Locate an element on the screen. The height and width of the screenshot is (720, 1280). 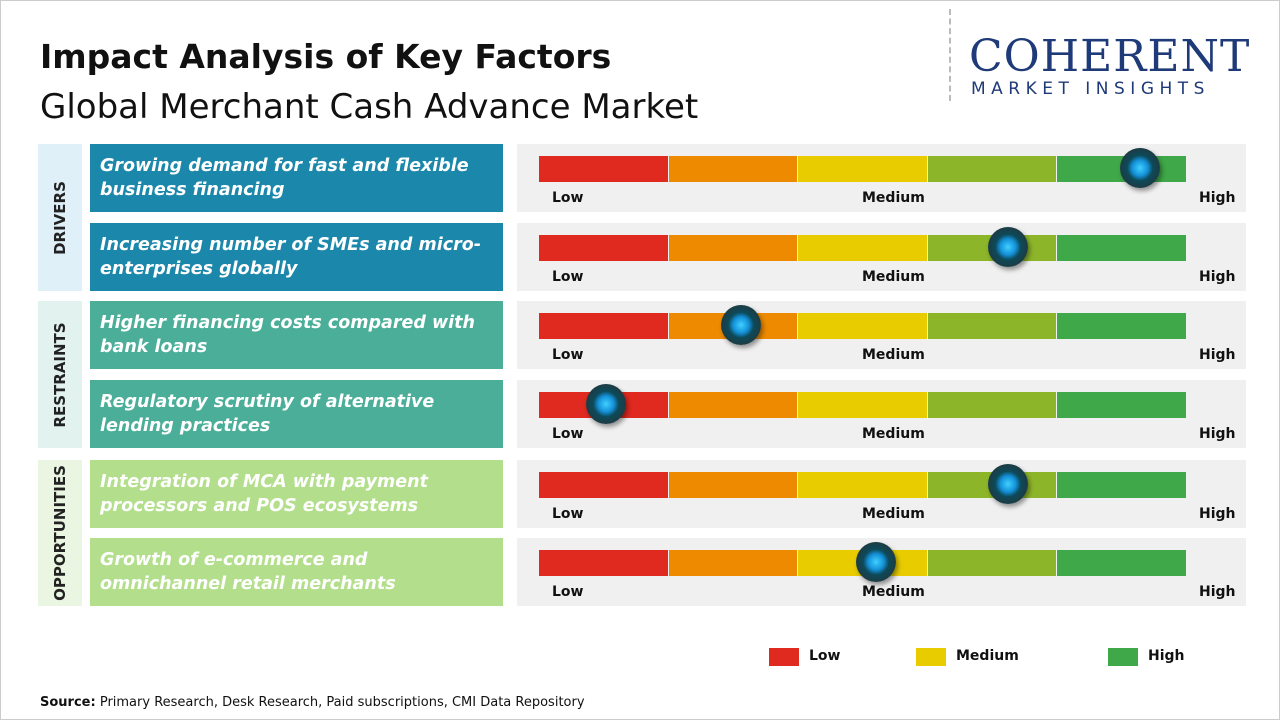
group-label: RESTRAINTS is located at coordinates (60, 374).